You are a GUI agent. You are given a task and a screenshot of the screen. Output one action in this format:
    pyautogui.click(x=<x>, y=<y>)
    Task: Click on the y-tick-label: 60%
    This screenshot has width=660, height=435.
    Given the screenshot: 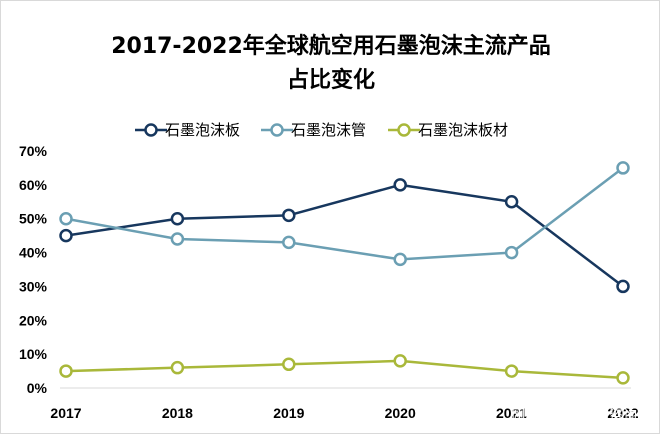 What is the action you would take?
    pyautogui.click(x=33, y=185)
    